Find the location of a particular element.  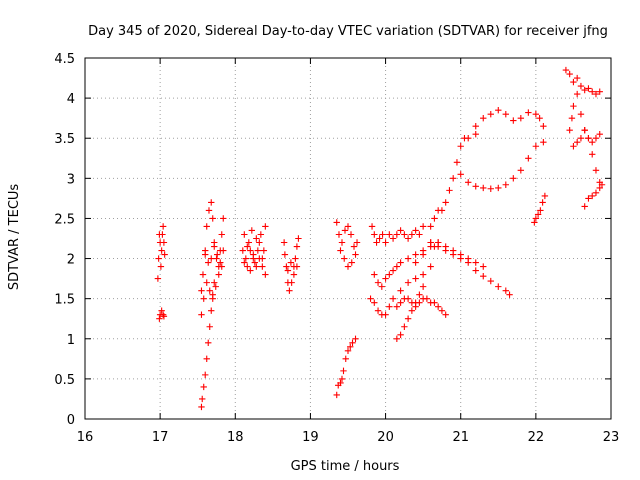

series-sat-n is located at coordinates (397, 234).